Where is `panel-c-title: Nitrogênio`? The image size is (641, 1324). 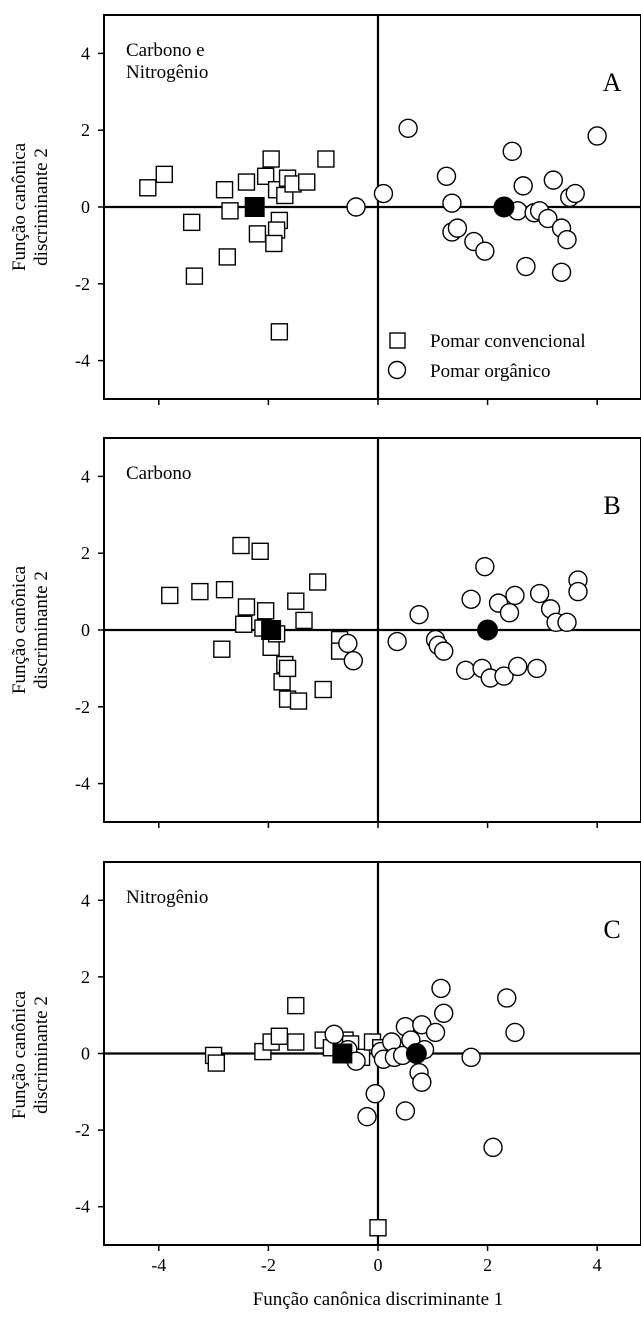 panel-c-title: Nitrogênio is located at coordinates (167, 897).